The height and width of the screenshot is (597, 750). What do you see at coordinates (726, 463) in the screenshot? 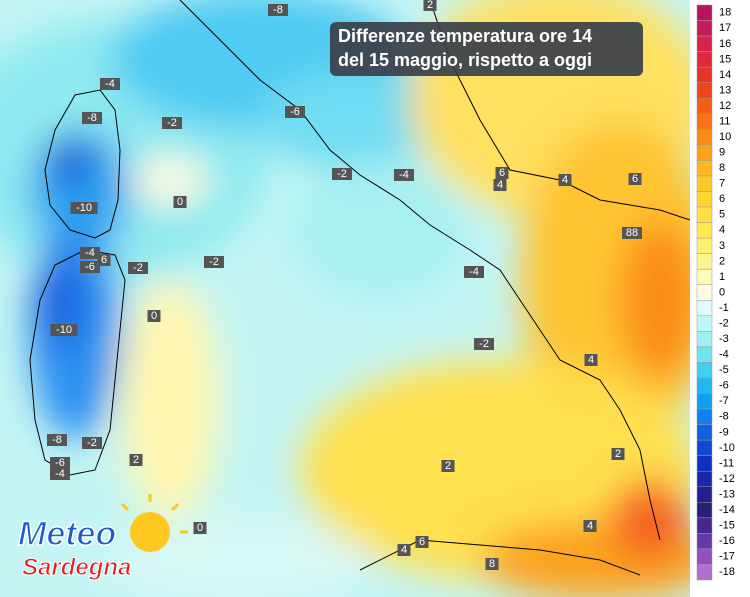
I see `legend-label: -11` at bounding box center [726, 463].